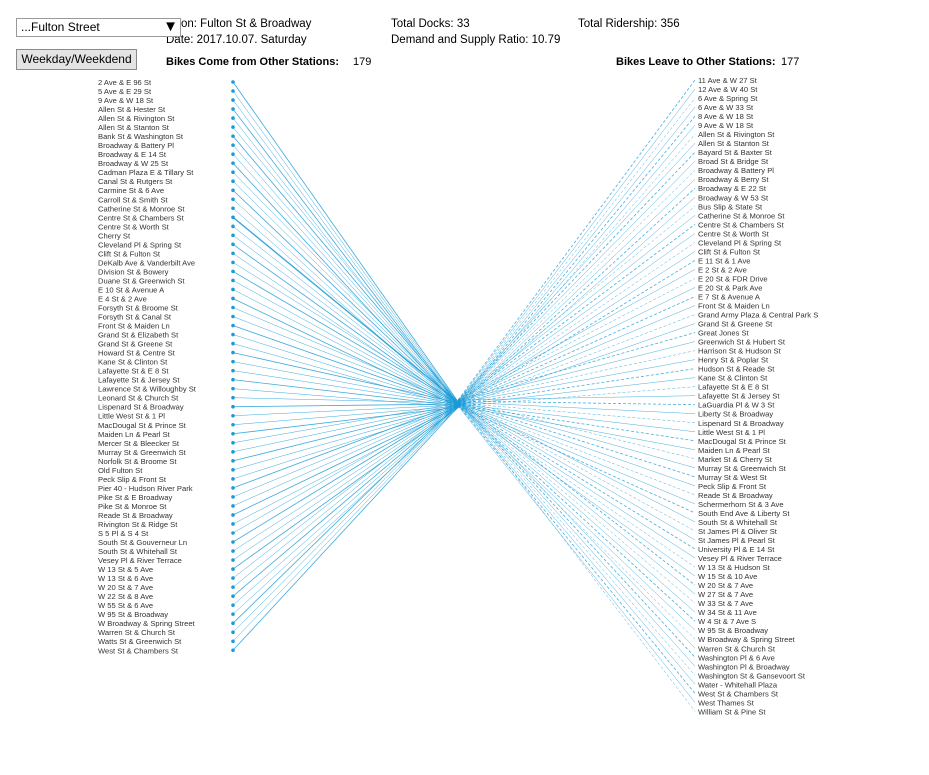 The height and width of the screenshot is (775, 929). Describe the element at coordinates (135, 344) in the screenshot. I see `incoming-station-label: Grand St & Greene St` at that location.